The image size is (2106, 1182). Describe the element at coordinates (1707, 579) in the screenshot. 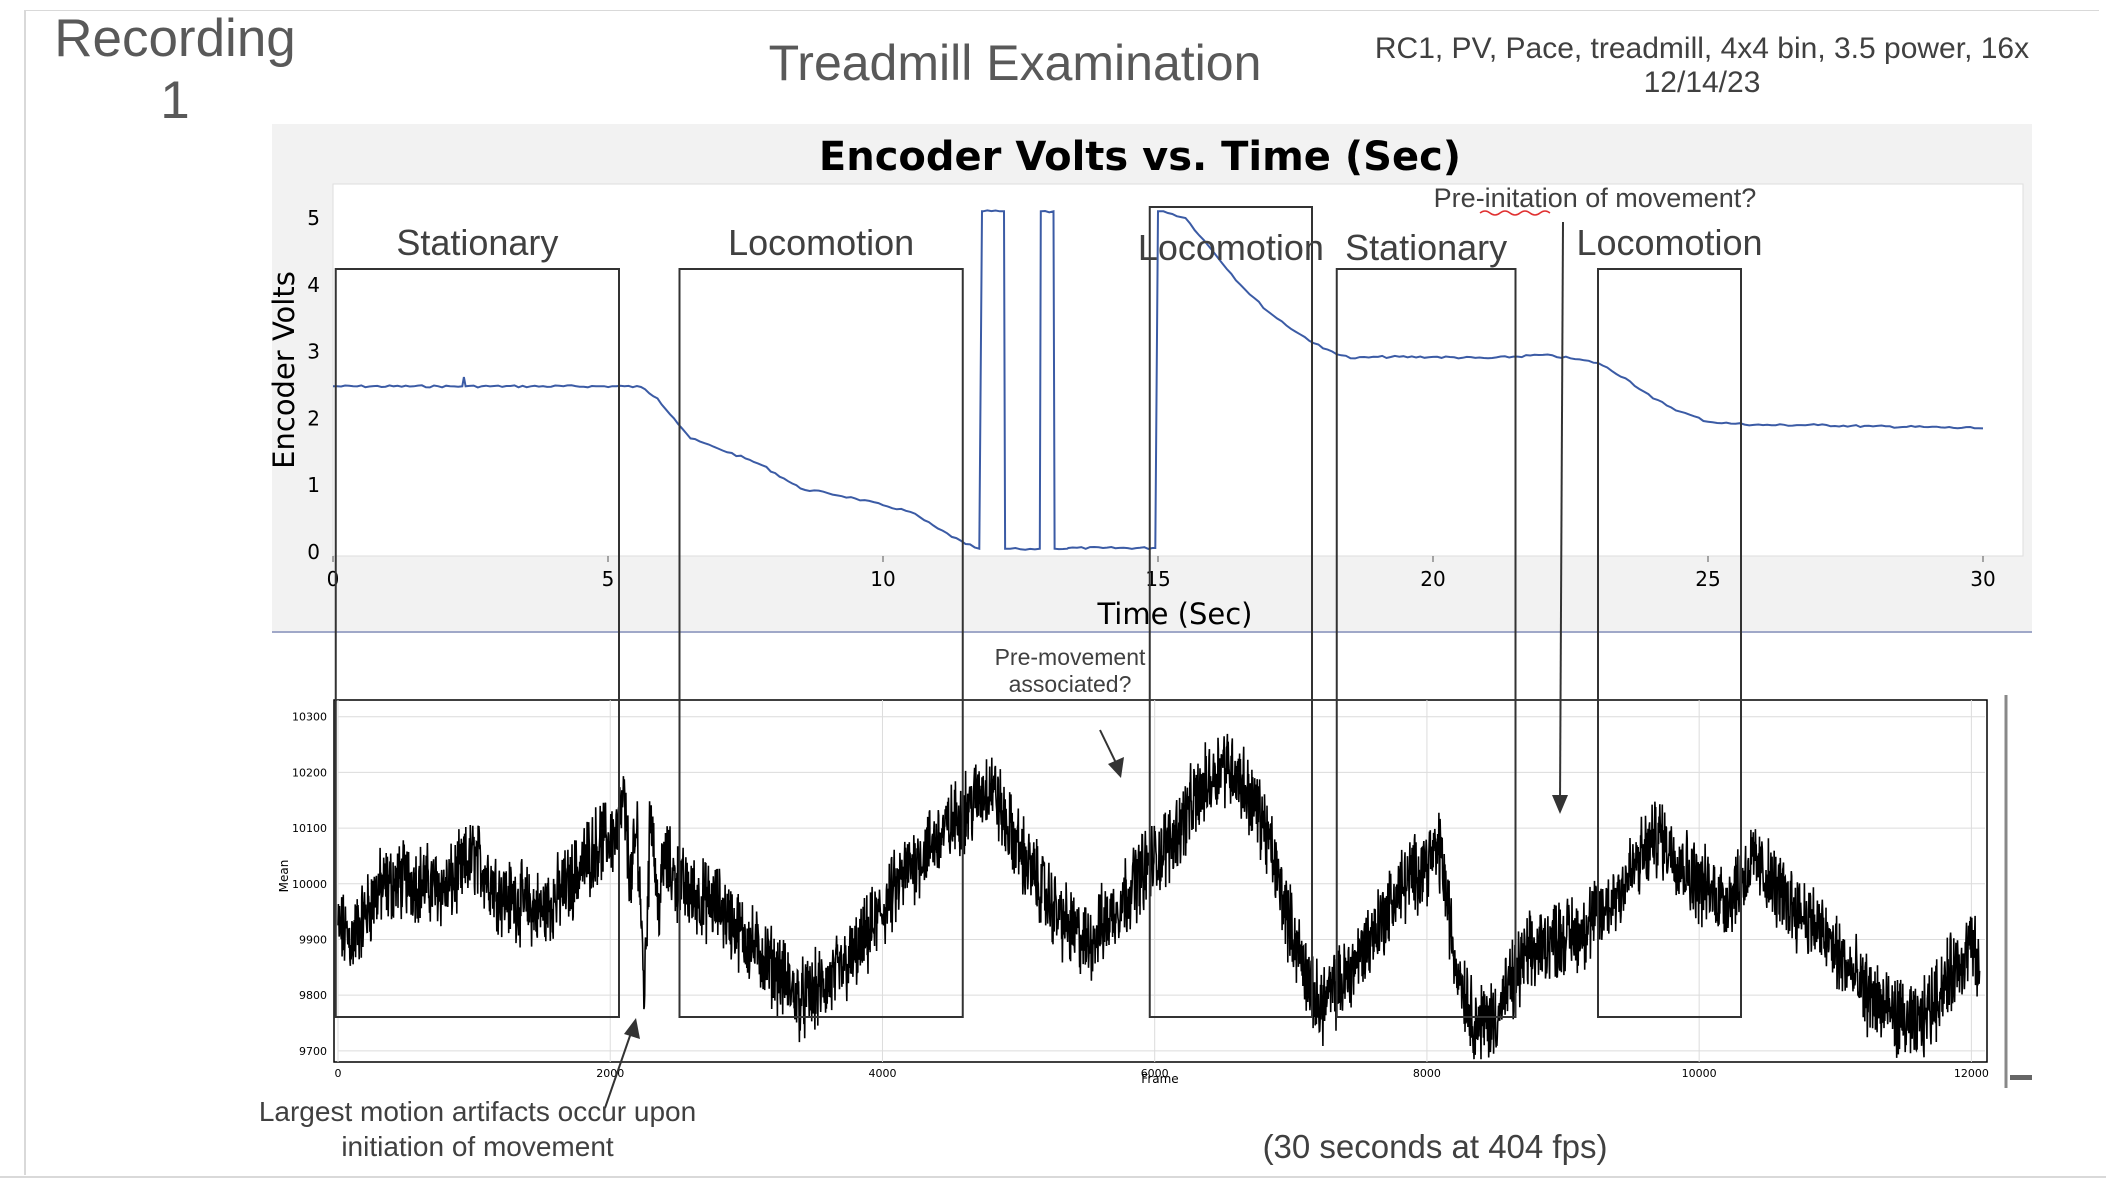

I see `encoder-x-tick-label: 25` at that location.